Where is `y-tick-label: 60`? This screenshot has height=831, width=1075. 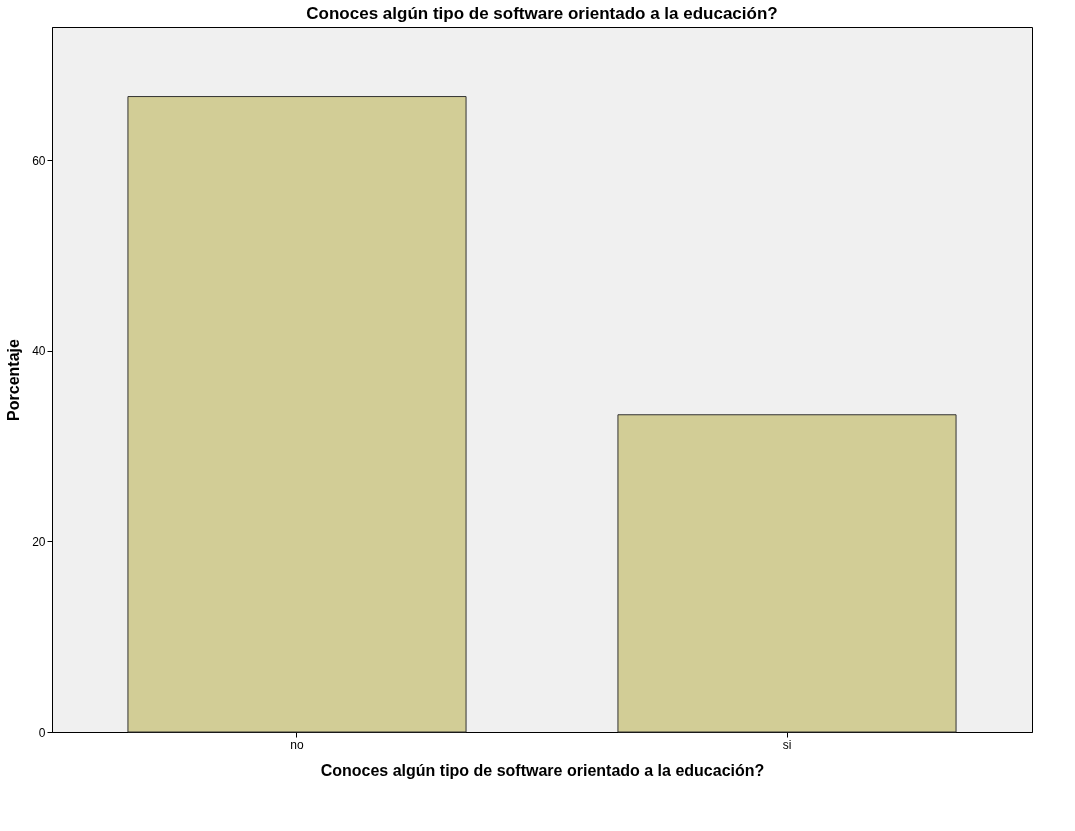
y-tick-label: 60 is located at coordinates (39, 160).